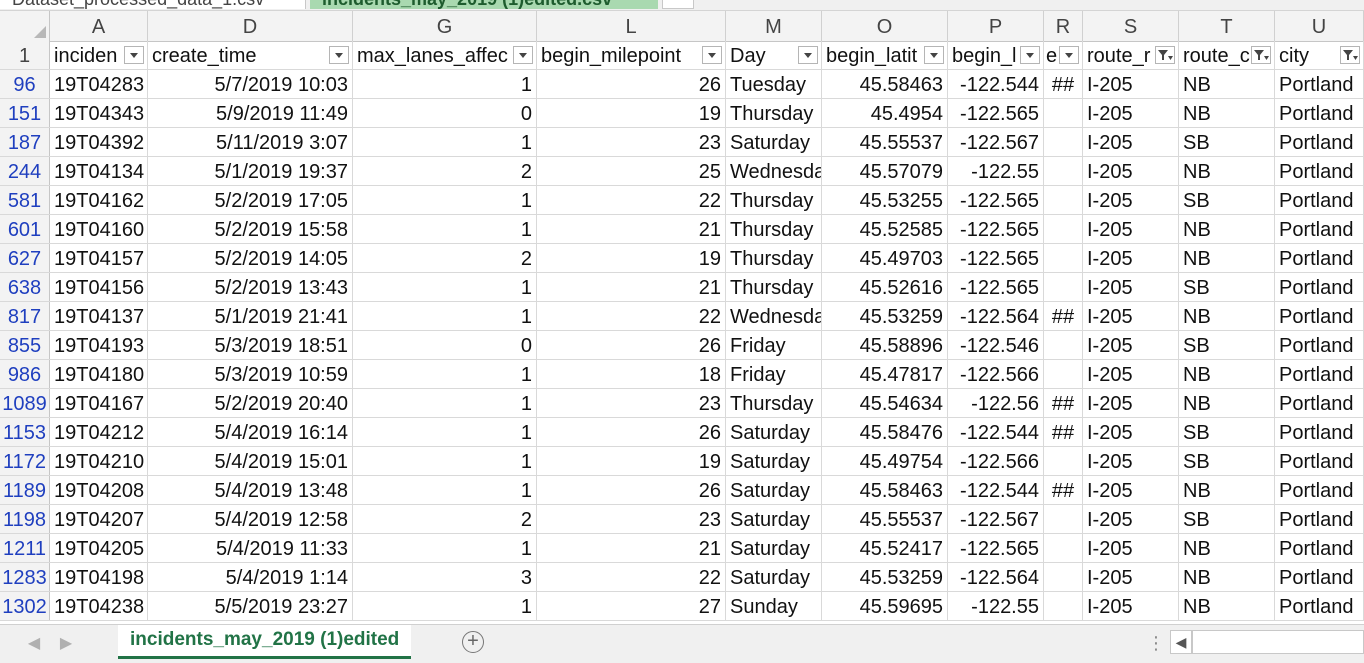 The width and height of the screenshot is (1364, 663). What do you see at coordinates (25, 200) in the screenshot?
I see `row-number: 581` at bounding box center [25, 200].